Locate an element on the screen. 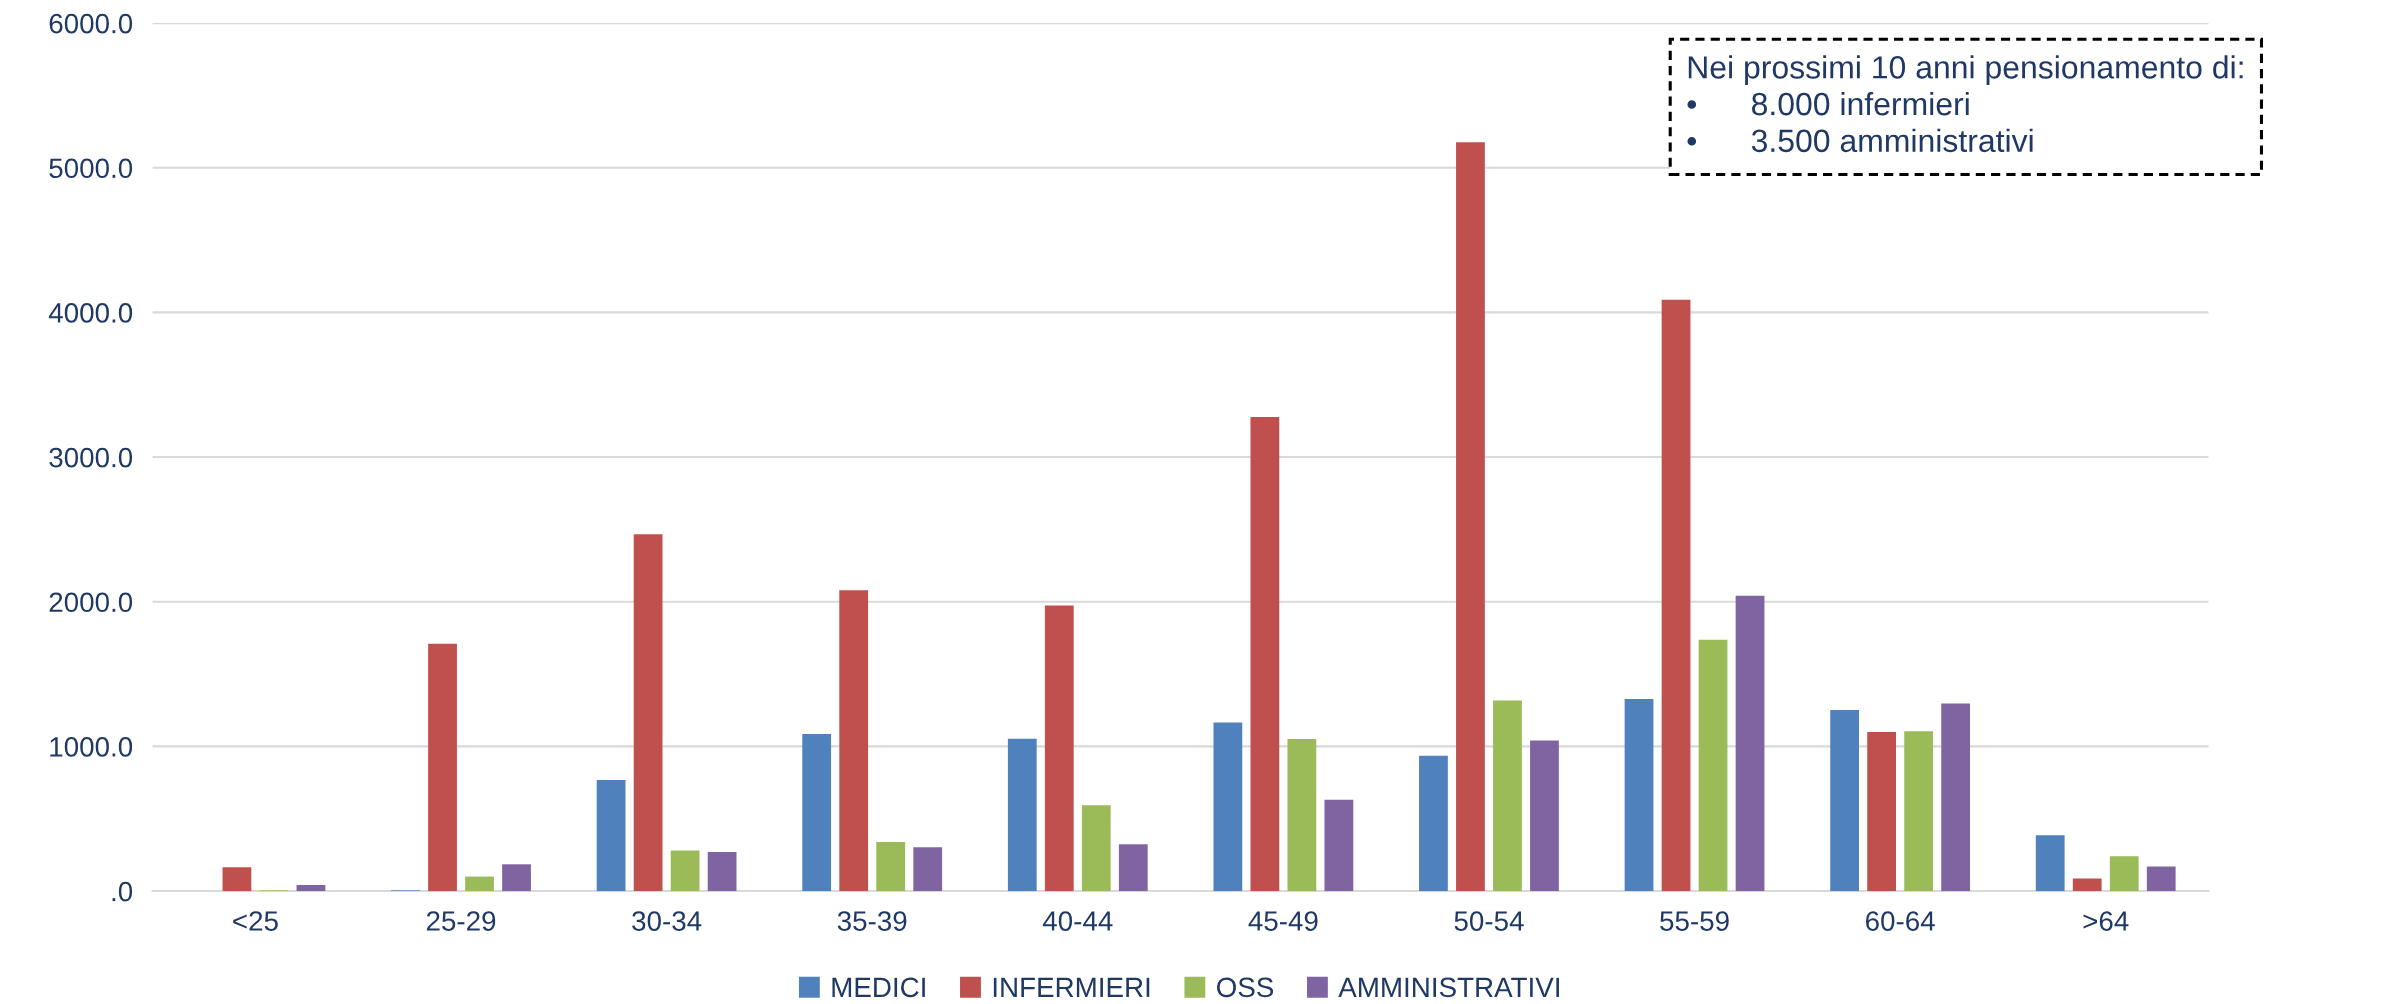 This screenshot has width=2385, height=1004. y-tick-label: .0 is located at coordinates (122, 891).